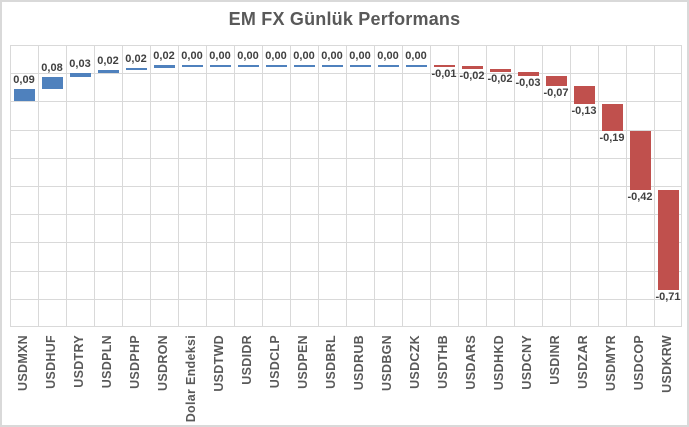  Describe the element at coordinates (220, 55) in the screenshot. I see `value-label-USDTWD: 0,00` at that location.